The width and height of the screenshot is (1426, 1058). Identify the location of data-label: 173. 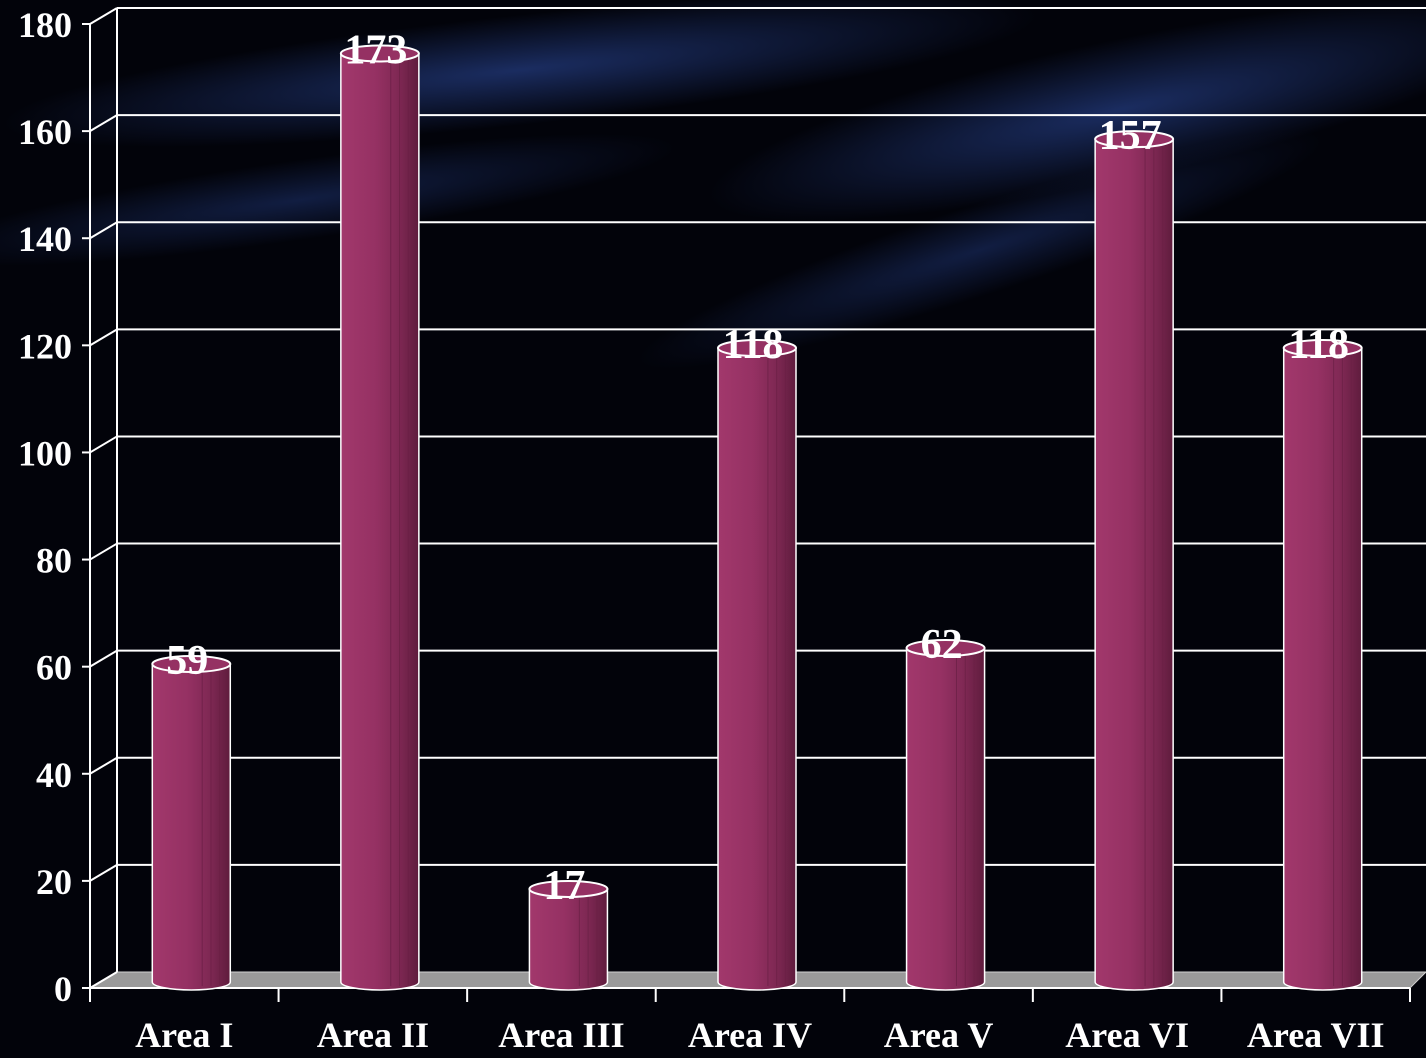
(375, 50).